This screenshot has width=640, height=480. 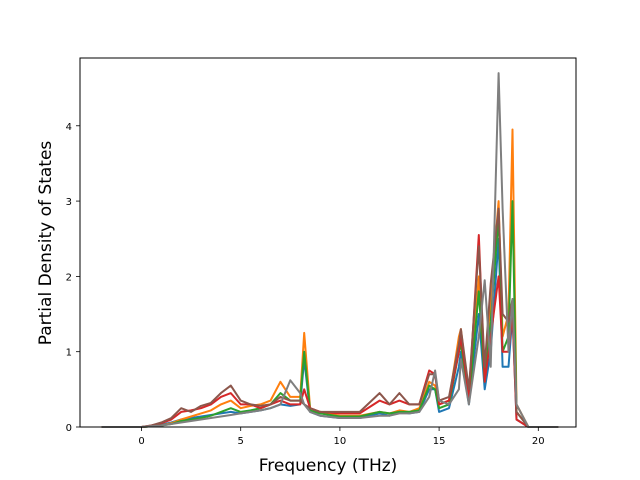 What do you see at coordinates (69, 428) in the screenshot?
I see `y-tick-label: 0` at bounding box center [69, 428].